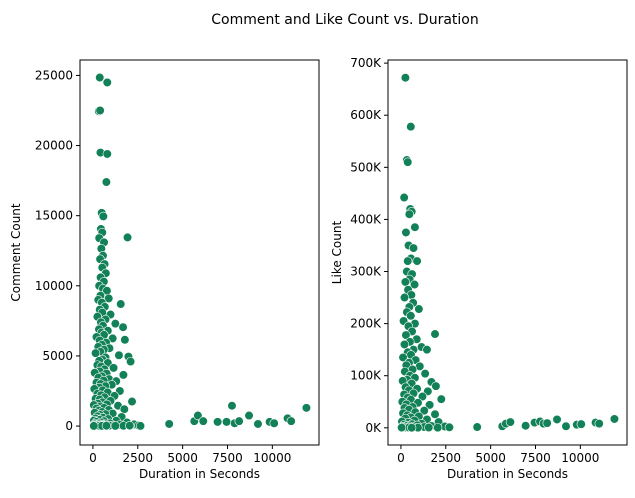  Describe the element at coordinates (366, 324) in the screenshot. I see `like-count-y-tick-label: 200K` at that location.